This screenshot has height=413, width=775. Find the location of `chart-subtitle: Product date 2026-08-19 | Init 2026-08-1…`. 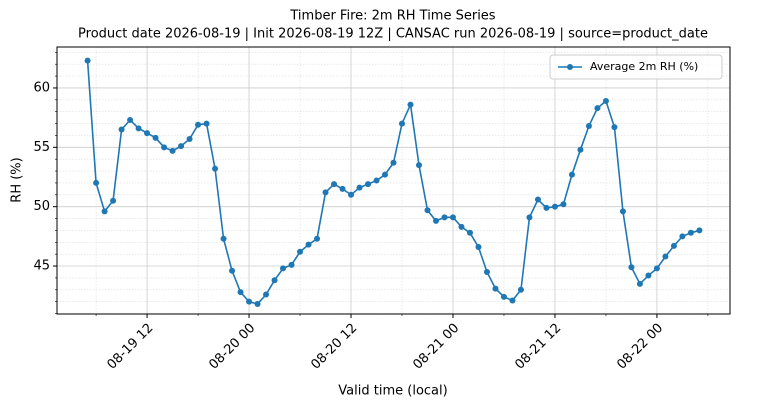

chart-subtitle: Product date 2026-08-19 | Init 2026-08-1… is located at coordinates (393, 34).